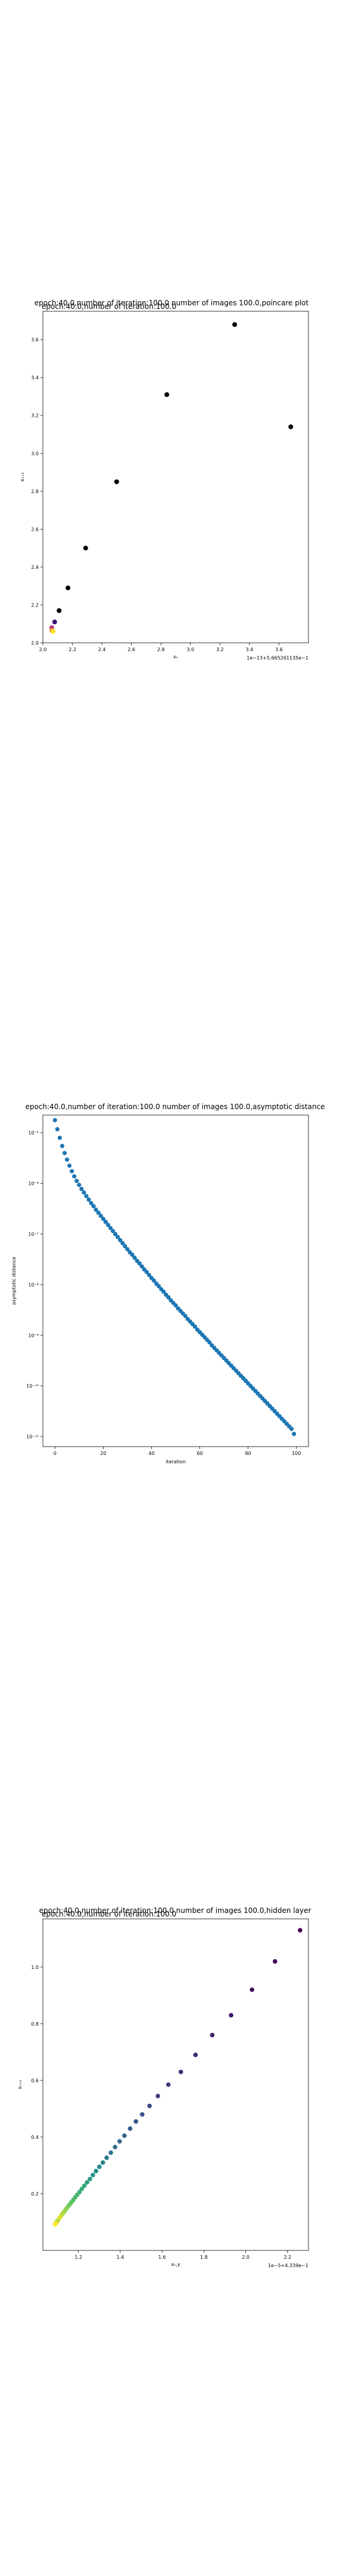  I want to click on x-tick-label: 2.0, so click(43, 650).